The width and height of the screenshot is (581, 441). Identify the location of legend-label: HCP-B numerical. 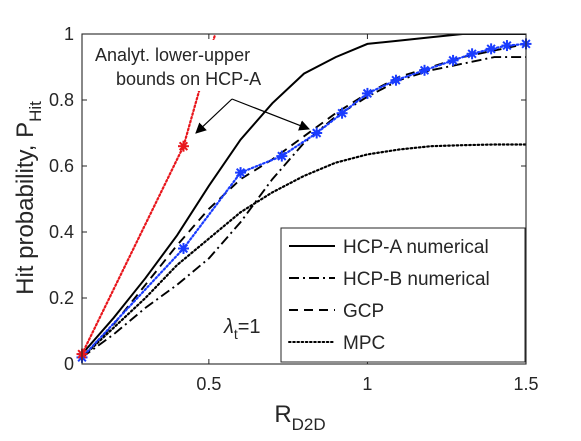
(416, 279).